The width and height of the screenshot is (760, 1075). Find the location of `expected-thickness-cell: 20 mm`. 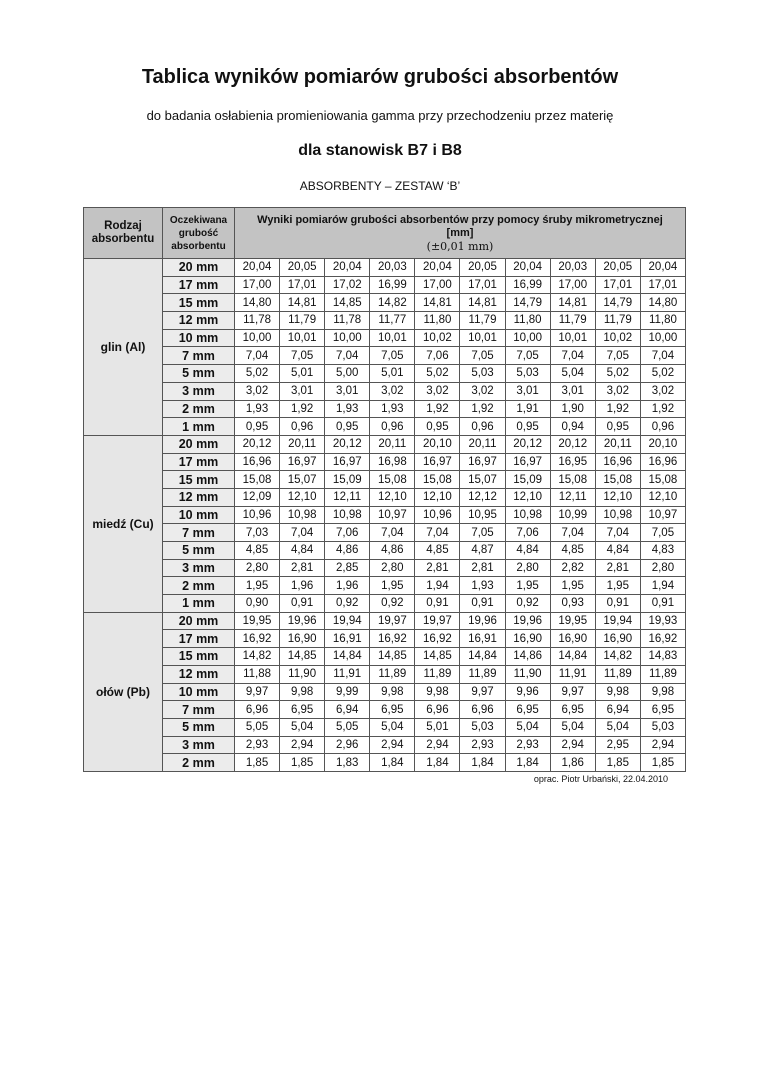

expected-thickness-cell: 20 mm is located at coordinates (198, 267).